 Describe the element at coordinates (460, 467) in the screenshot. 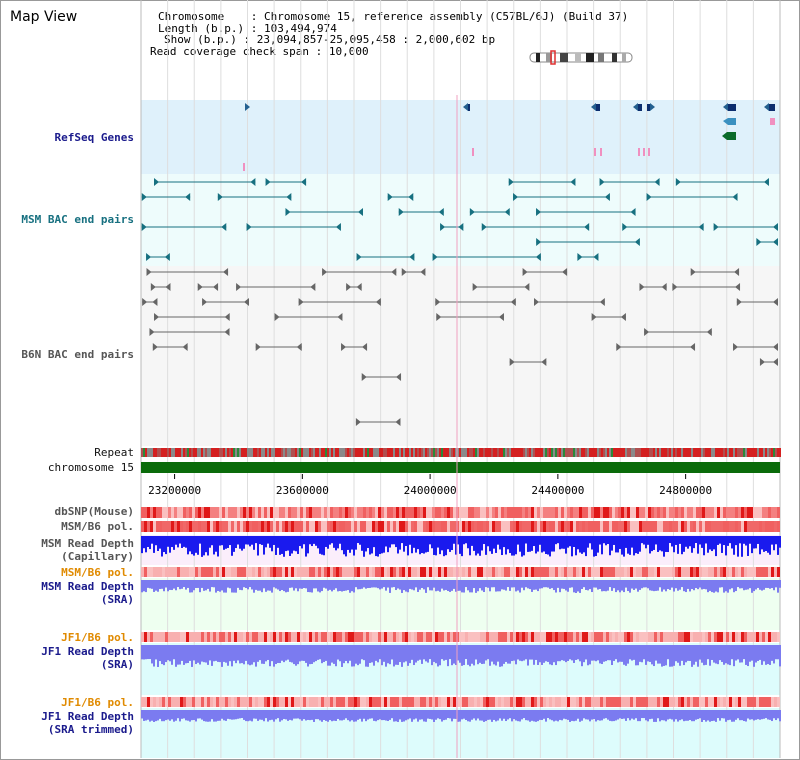

I see `chromosome-bar` at that location.